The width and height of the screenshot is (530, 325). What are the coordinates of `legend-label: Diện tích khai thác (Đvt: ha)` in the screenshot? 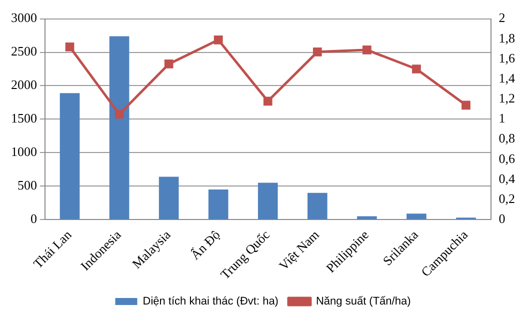 It's located at (210, 302).